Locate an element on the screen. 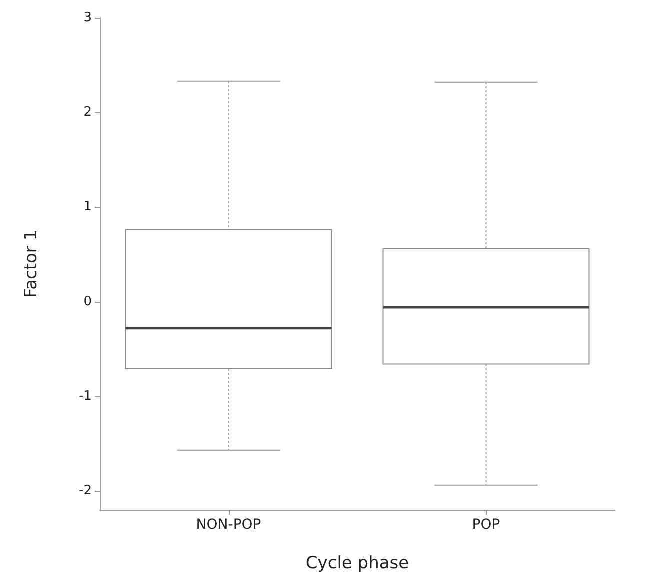 The height and width of the screenshot is (586, 645). y-tick-label: -1 is located at coordinates (85, 396).